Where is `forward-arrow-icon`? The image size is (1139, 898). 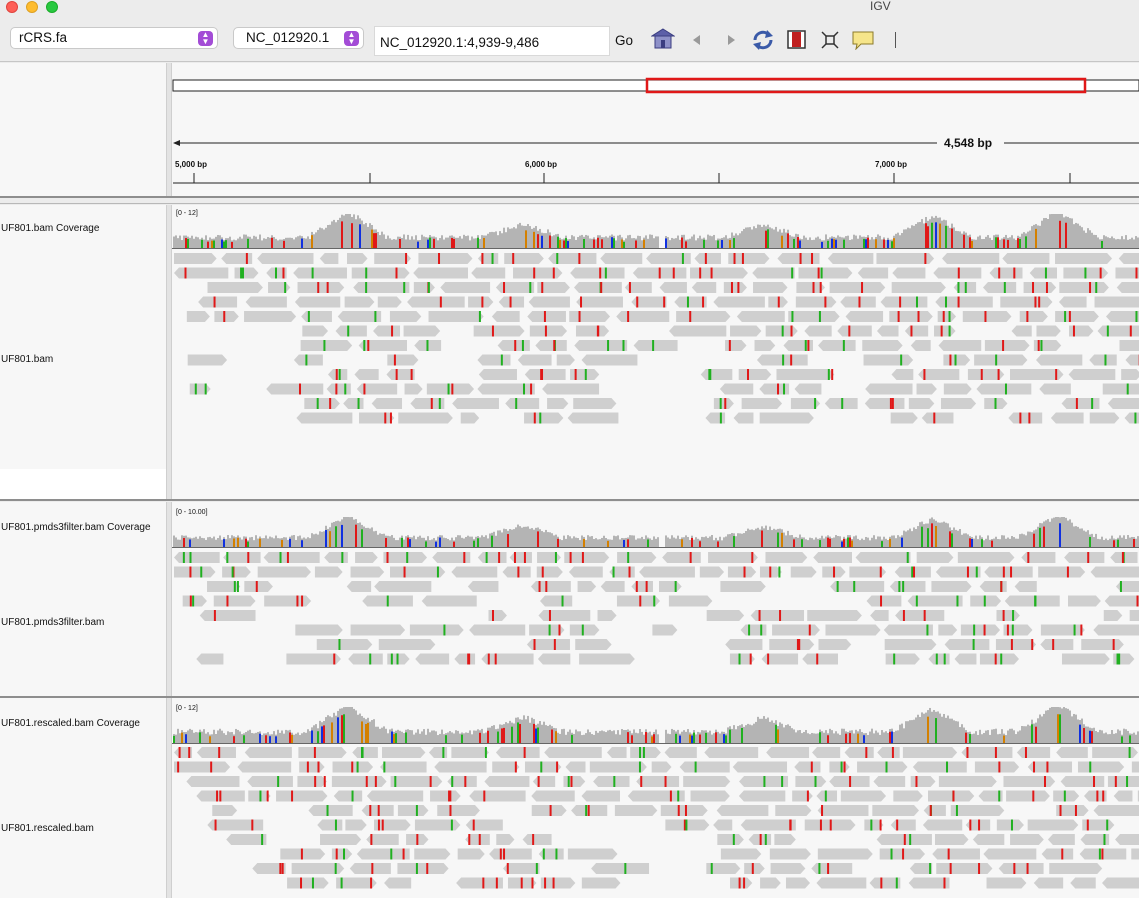
forward-arrow-icon is located at coordinates (731, 40).